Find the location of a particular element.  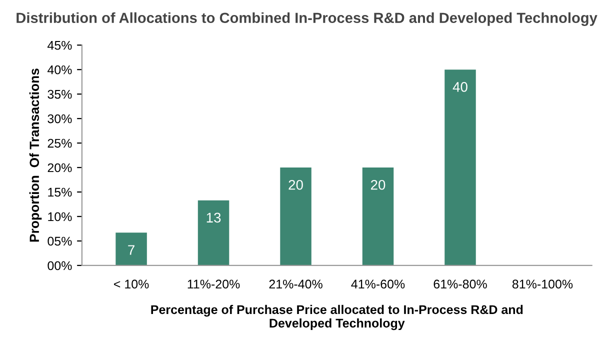

x-tick-label: 81%-100% is located at coordinates (542, 284).